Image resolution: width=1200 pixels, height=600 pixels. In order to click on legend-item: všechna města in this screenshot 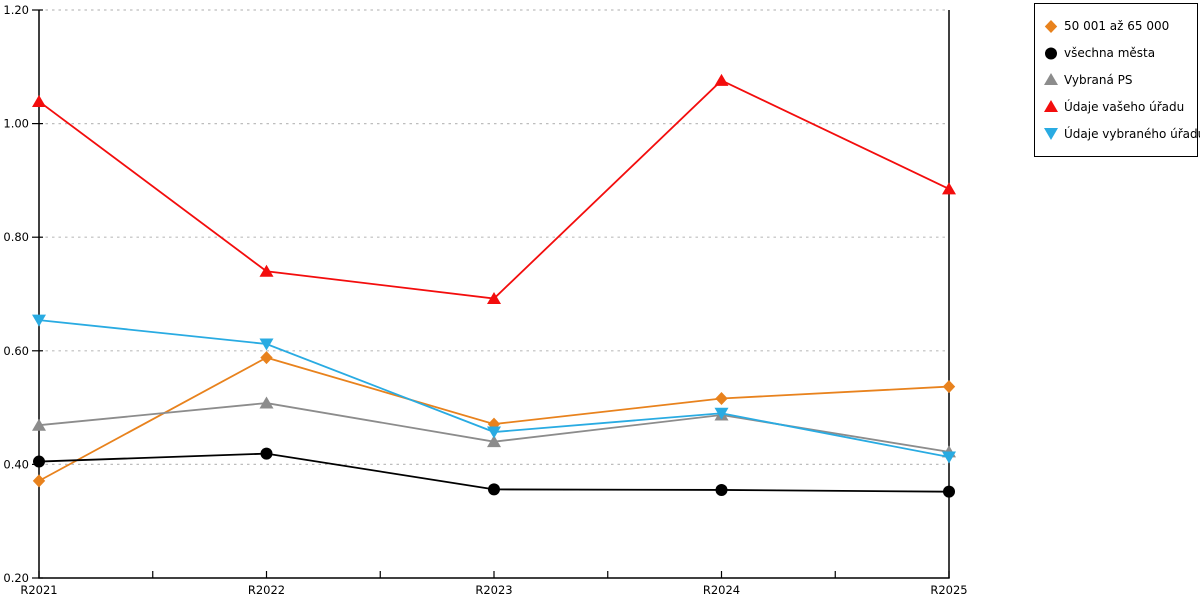, I will do `click(1119, 53)`.